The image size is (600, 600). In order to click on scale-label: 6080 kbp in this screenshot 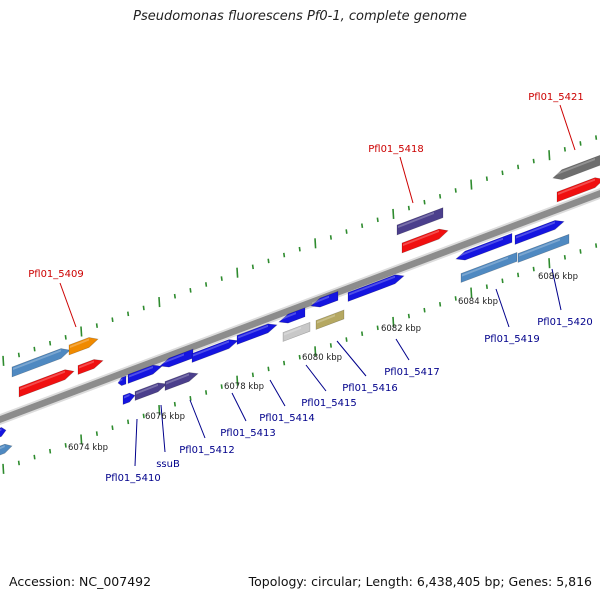, I will do `click(322, 358)`.